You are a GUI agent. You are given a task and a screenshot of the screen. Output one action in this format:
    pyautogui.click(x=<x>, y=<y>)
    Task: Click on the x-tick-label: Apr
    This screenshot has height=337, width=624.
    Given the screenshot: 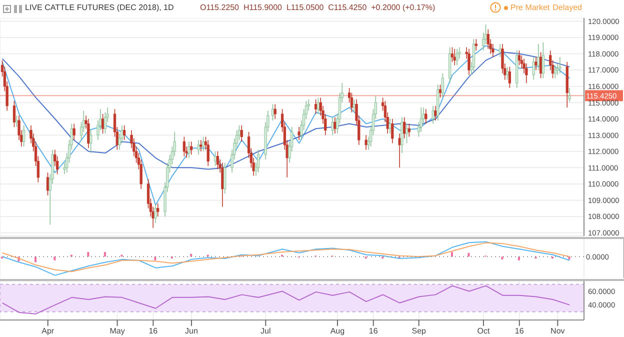 What is the action you would take?
    pyautogui.click(x=48, y=331)
    